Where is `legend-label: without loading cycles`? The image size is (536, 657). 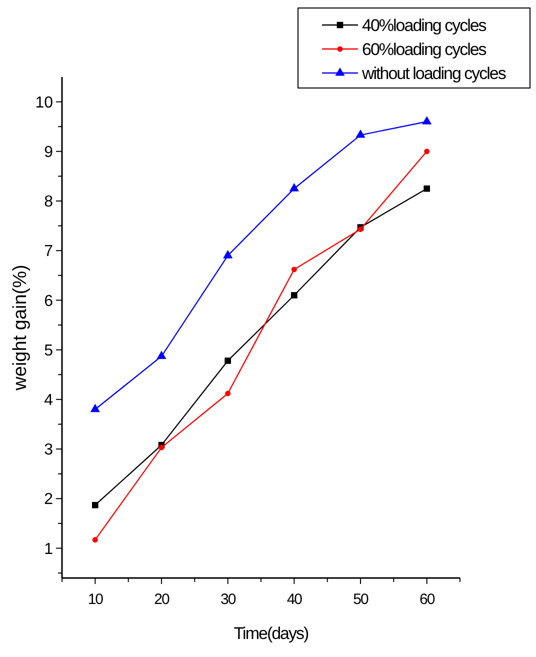 legend-label: without loading cycles is located at coordinates (433, 73).